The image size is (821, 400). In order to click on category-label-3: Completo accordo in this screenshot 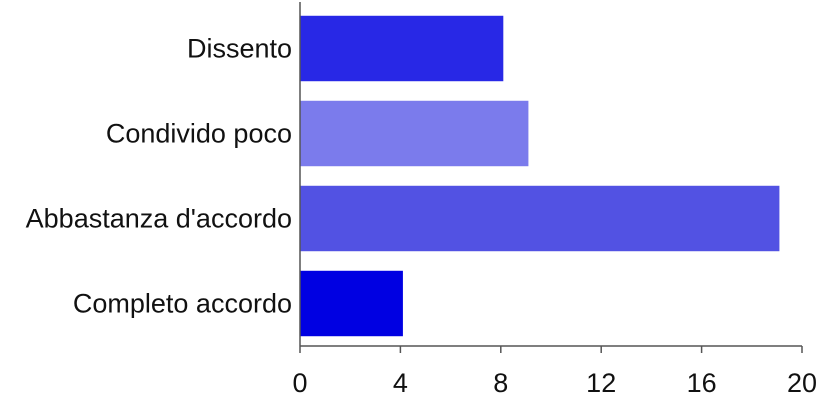, I will do `click(182, 304)`.